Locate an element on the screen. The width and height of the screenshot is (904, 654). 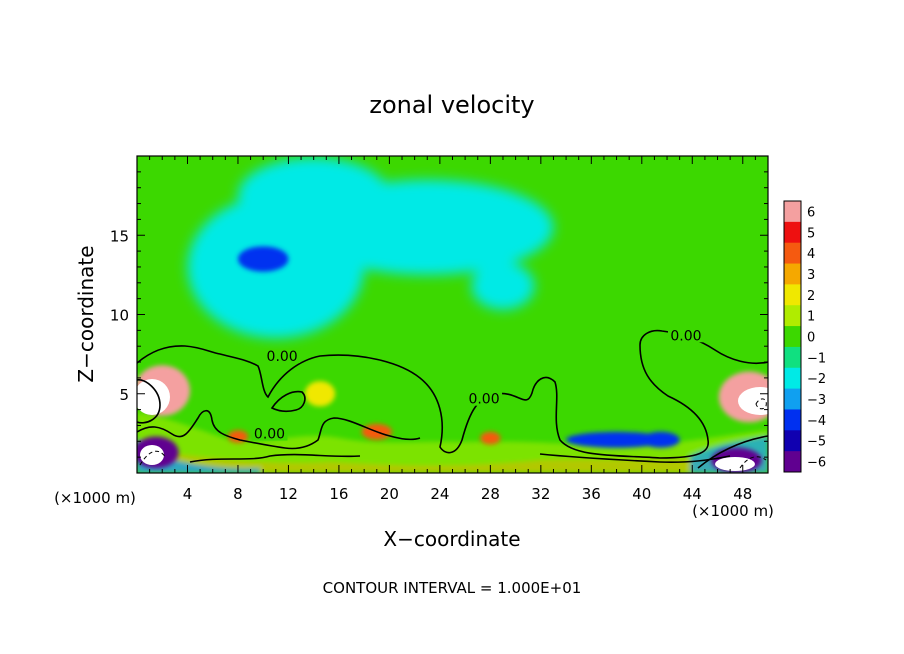
core-white-right-low is located at coordinates (735, 464).